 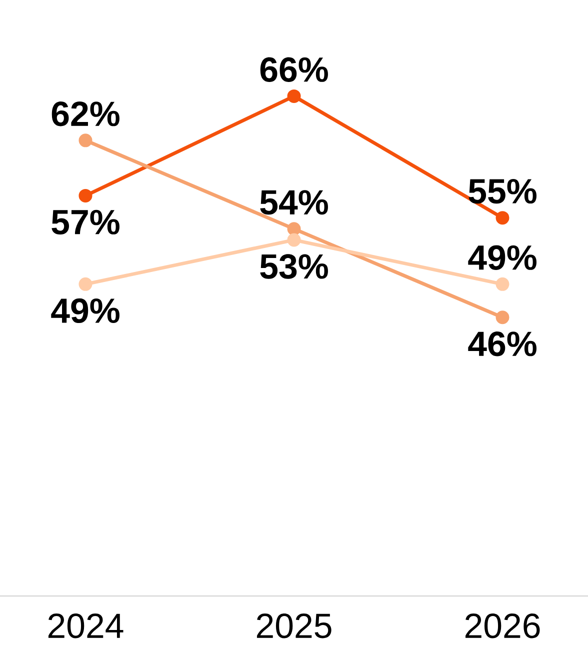 What do you see at coordinates (86, 626) in the screenshot?
I see `x-tick-label: 2024` at bounding box center [86, 626].